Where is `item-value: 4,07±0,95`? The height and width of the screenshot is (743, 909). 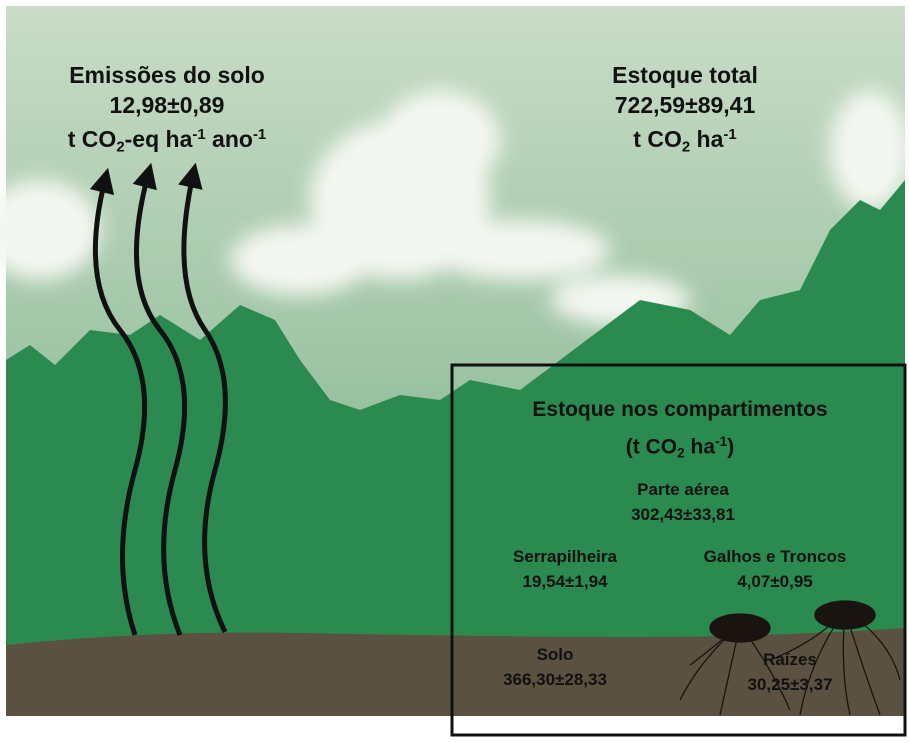 item-value: 4,07±0,95 is located at coordinates (775, 581).